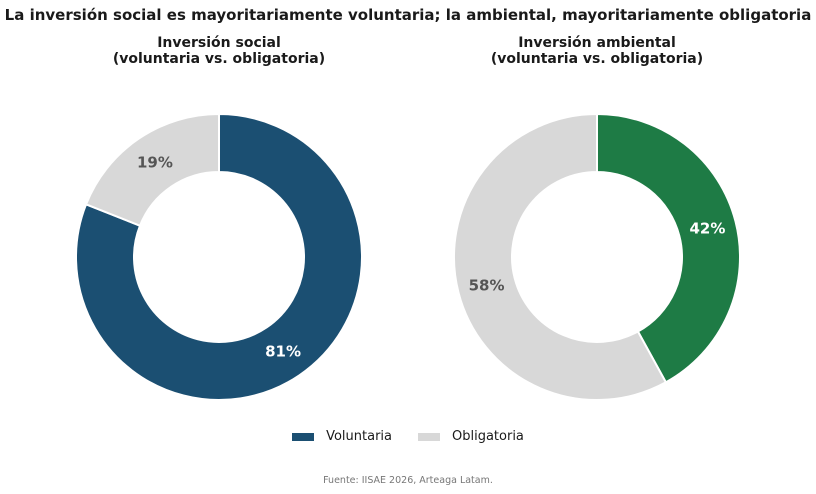  I want to click on social-slice-label-obligatoria: 19%, so click(155, 163).